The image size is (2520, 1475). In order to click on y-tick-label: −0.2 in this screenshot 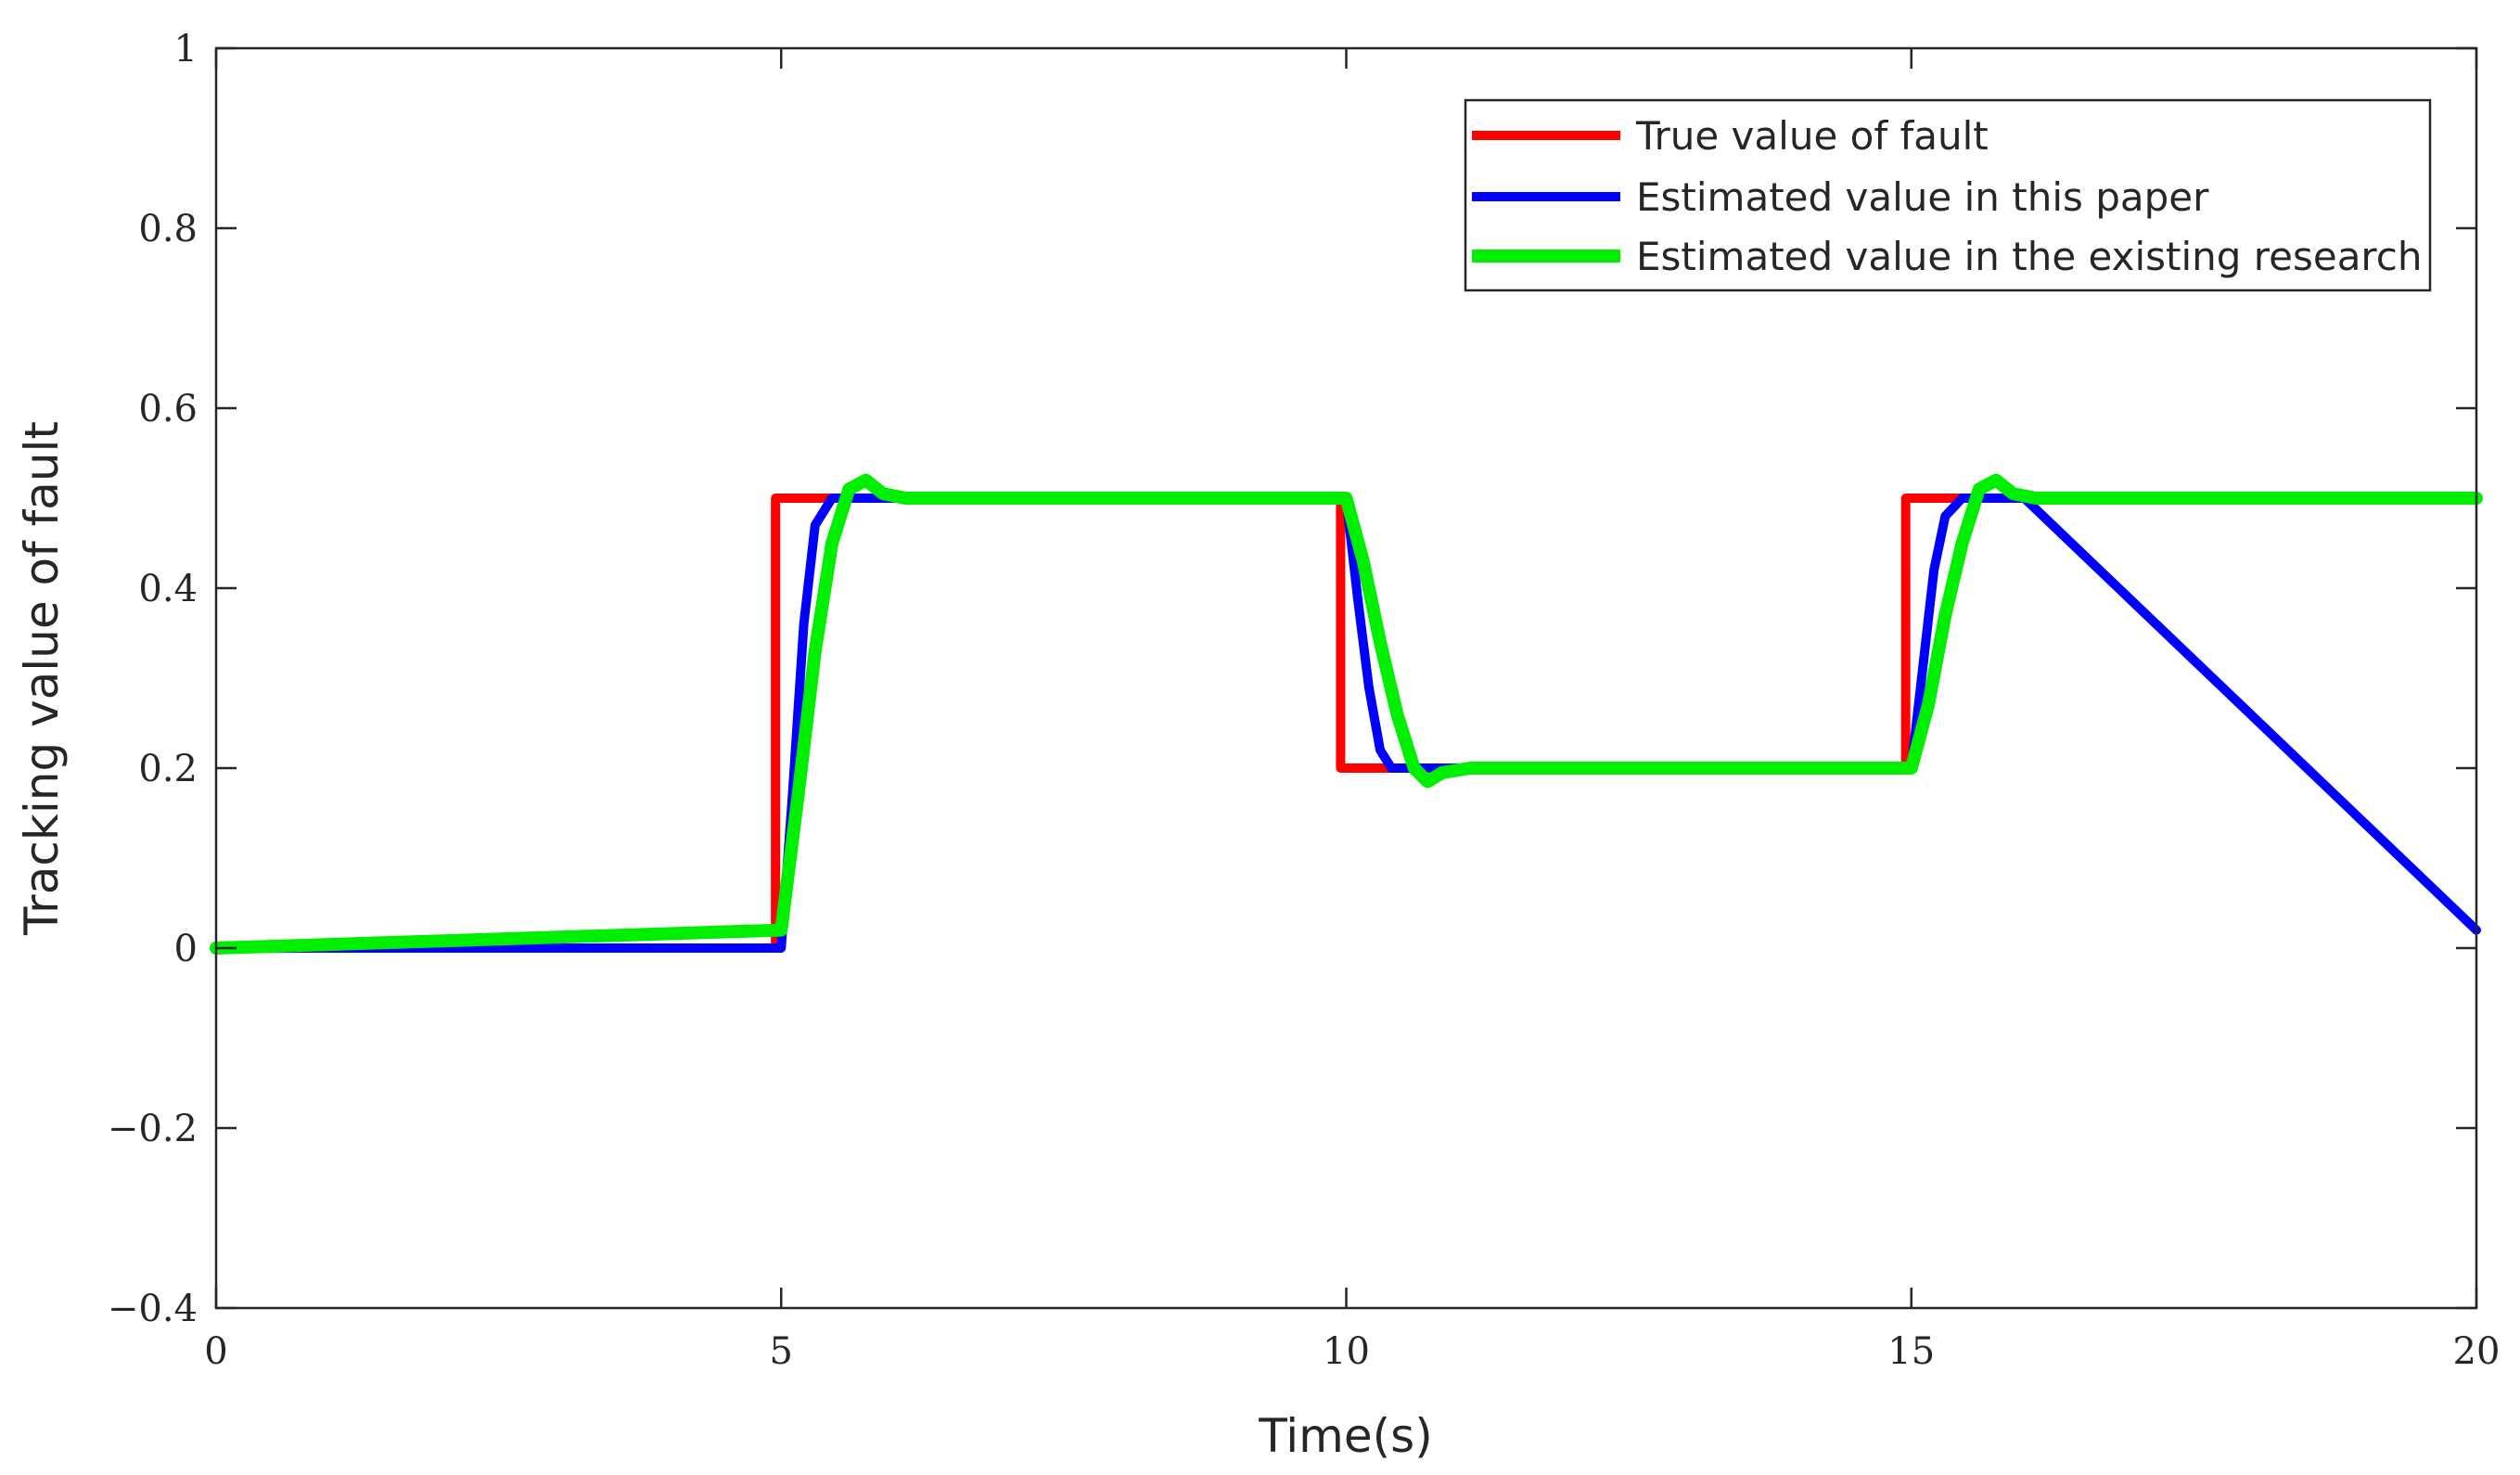, I will do `click(153, 1129)`.